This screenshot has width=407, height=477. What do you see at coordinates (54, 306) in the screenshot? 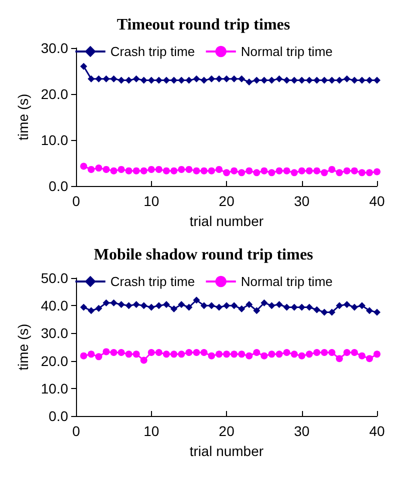
I see `y-tick-label: 40.0` at bounding box center [54, 306].